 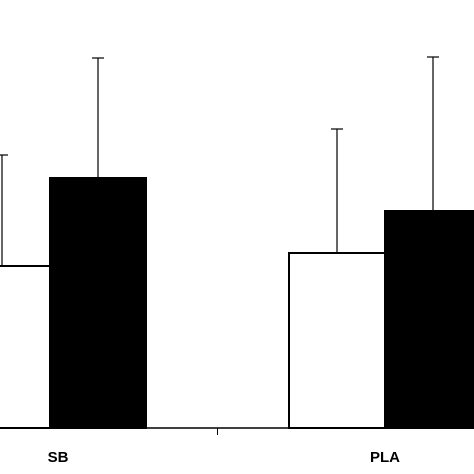 What do you see at coordinates (385, 457) in the screenshot?
I see `x-tick-label: PLA` at bounding box center [385, 457].